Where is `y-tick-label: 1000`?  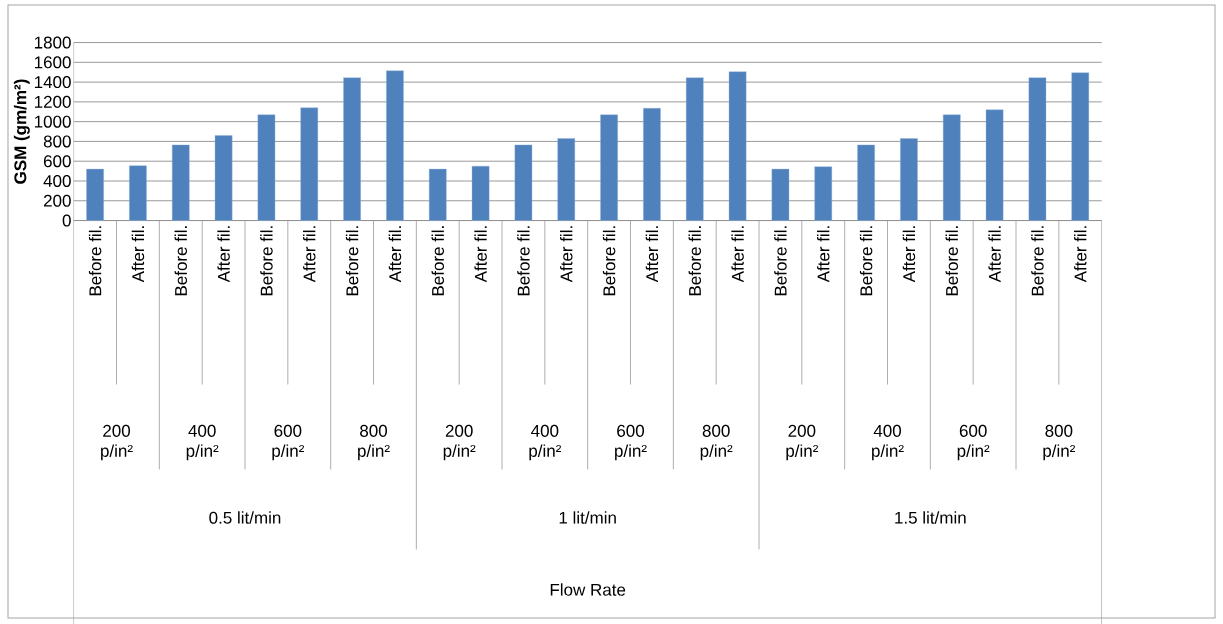
y-tick-label: 1000 is located at coordinates (52, 121).